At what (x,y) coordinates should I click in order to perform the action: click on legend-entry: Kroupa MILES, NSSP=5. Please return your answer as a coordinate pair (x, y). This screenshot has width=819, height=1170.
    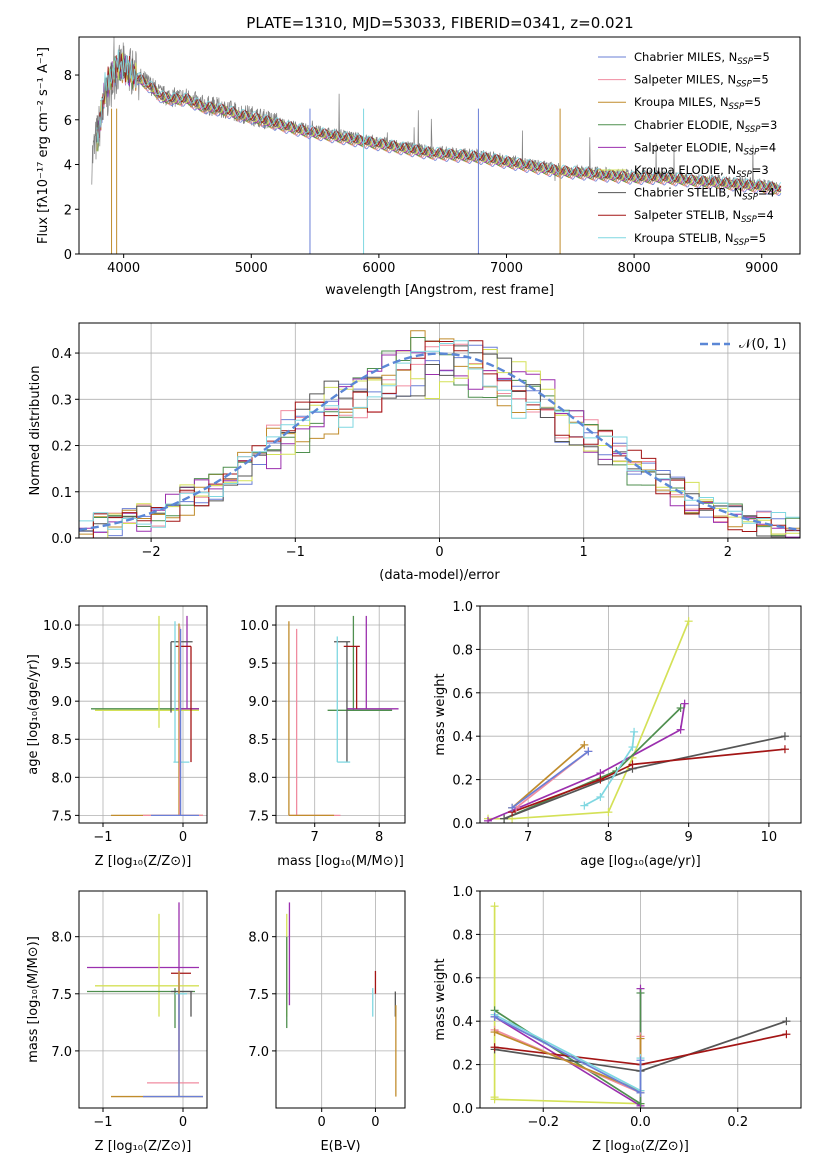
    Looking at the image, I should click on (697, 103).